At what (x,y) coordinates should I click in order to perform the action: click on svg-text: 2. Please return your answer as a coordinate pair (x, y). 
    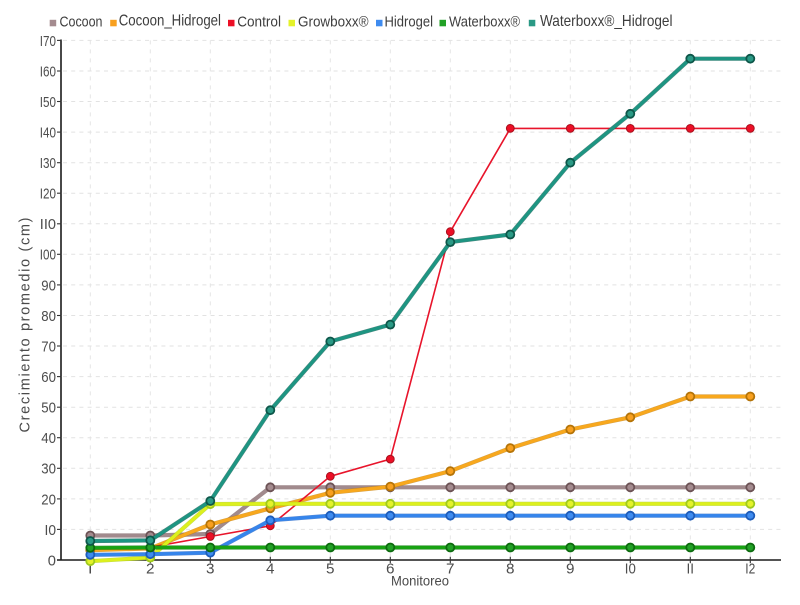
    Looking at the image, I should click on (150, 570).